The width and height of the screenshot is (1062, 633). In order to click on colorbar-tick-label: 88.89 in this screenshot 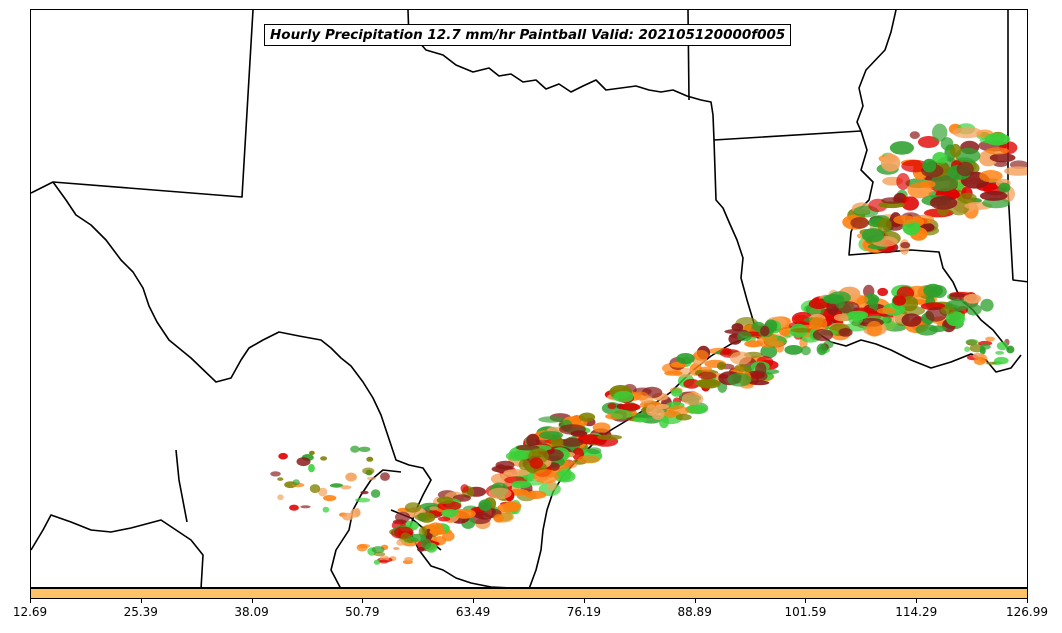, I will do `click(694, 612)`.